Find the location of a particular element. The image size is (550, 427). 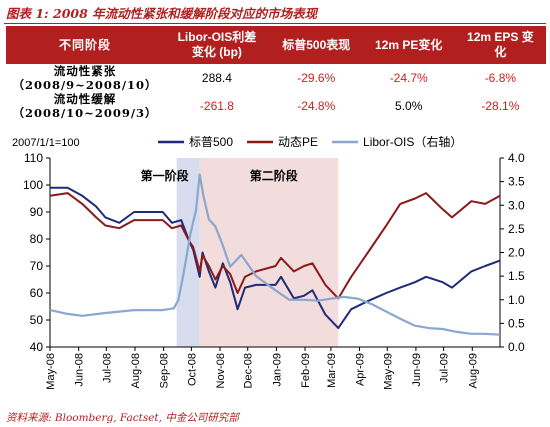

legend-label: 动态PE is located at coordinates (298, 142).